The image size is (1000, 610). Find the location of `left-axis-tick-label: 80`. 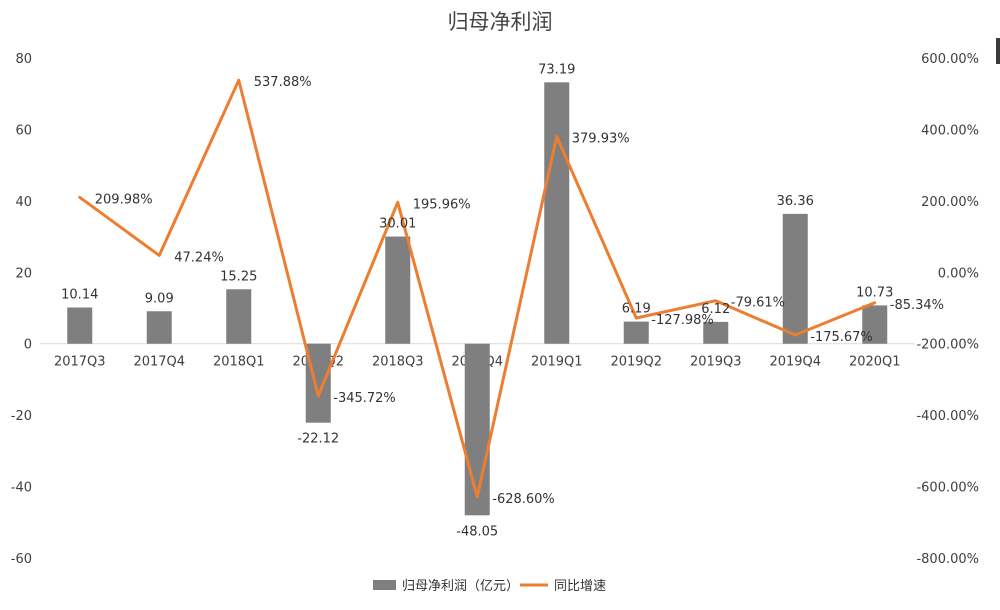

left-axis-tick-label: 80 is located at coordinates (23, 59).